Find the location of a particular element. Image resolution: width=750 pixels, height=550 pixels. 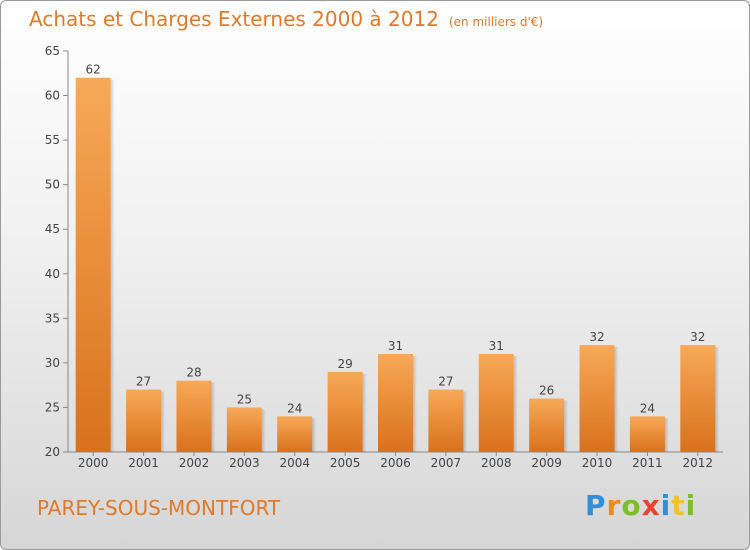

logo-letter: x is located at coordinates (651, 505).